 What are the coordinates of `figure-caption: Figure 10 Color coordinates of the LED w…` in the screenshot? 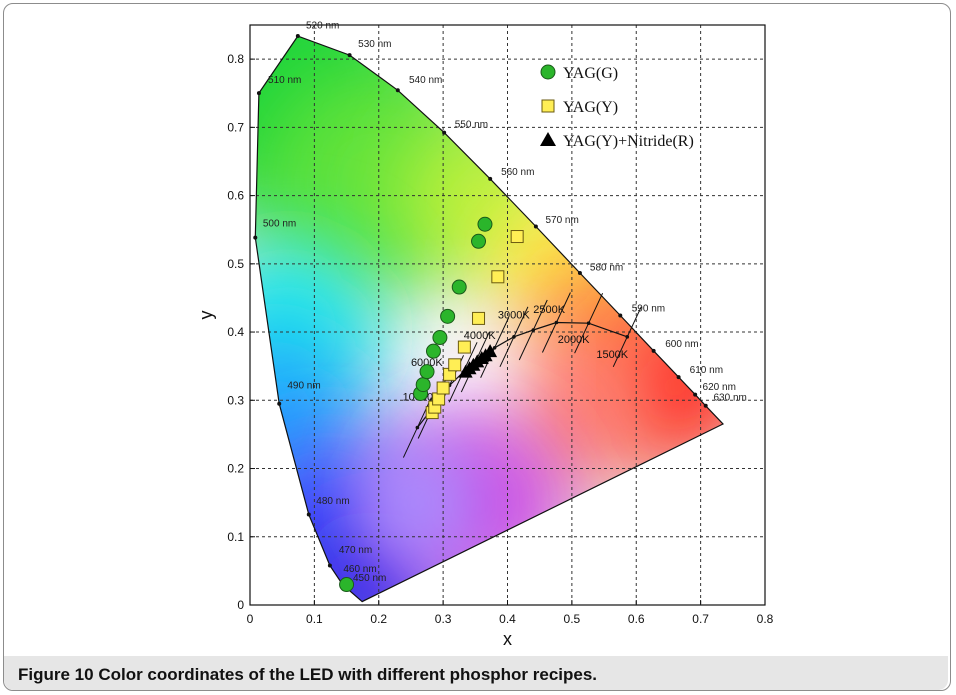 It's located at (307, 675).